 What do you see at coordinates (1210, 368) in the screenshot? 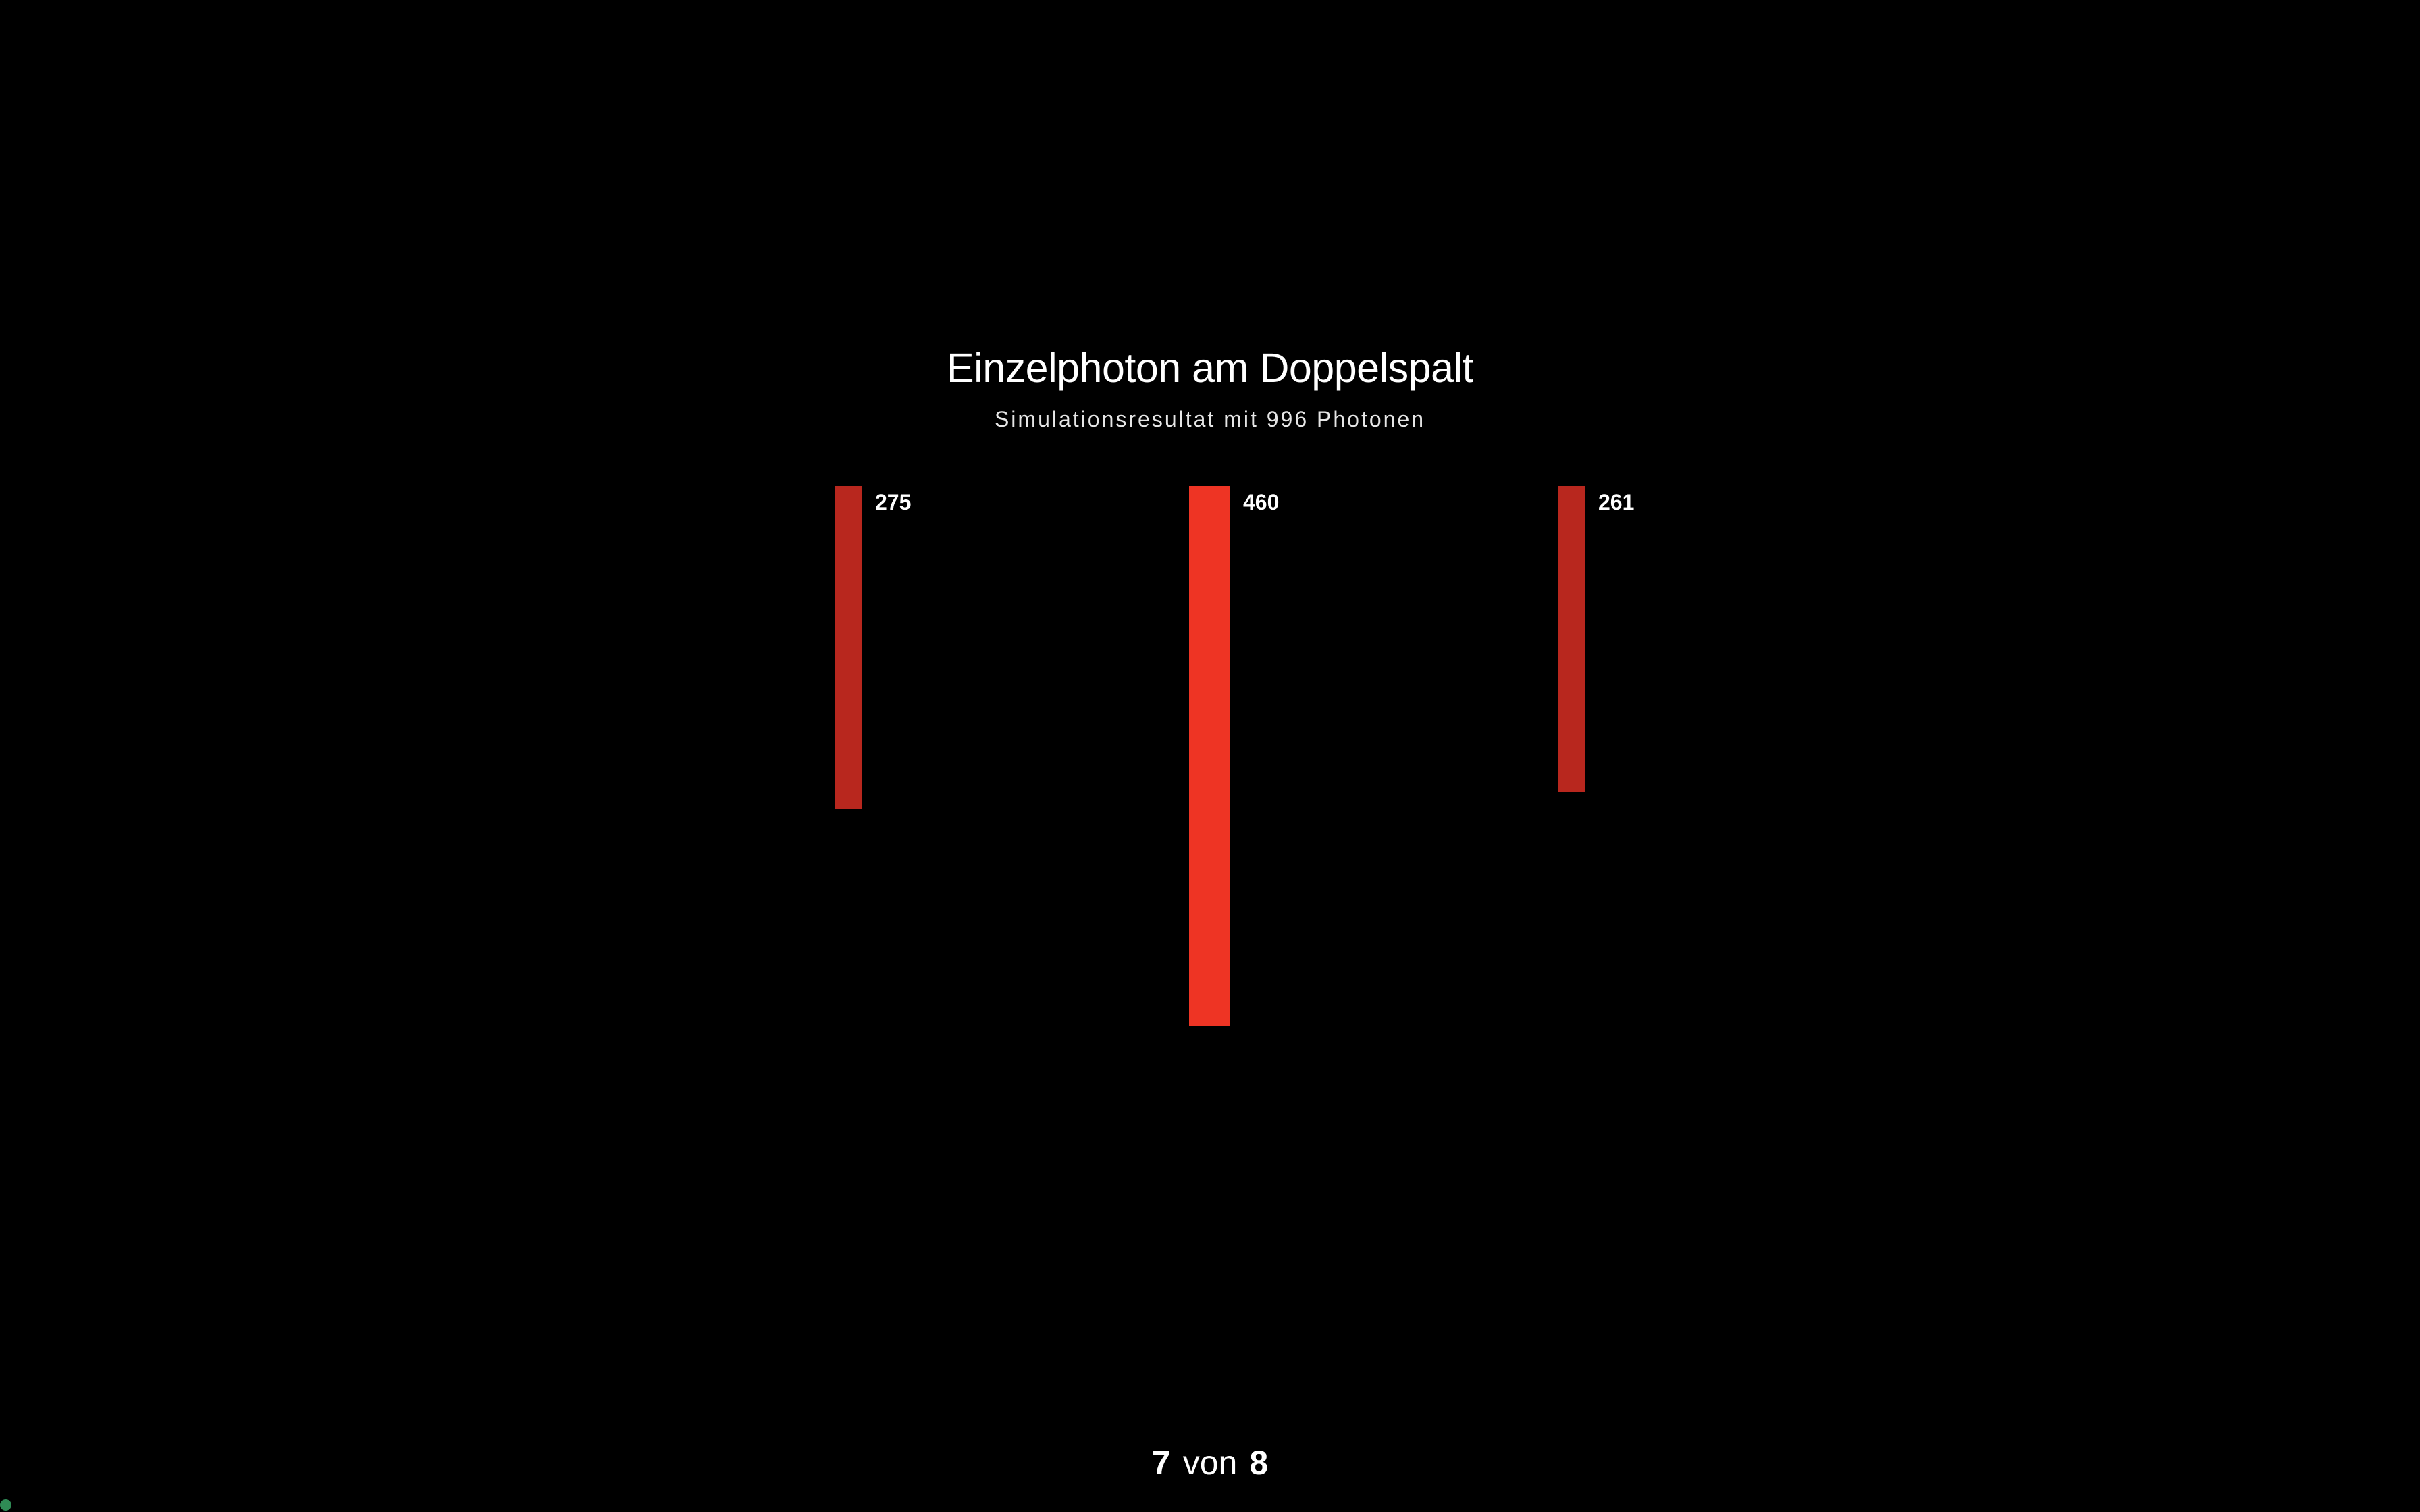
I see `chart-title: Einzelphoton am Doppelspalt` at bounding box center [1210, 368].